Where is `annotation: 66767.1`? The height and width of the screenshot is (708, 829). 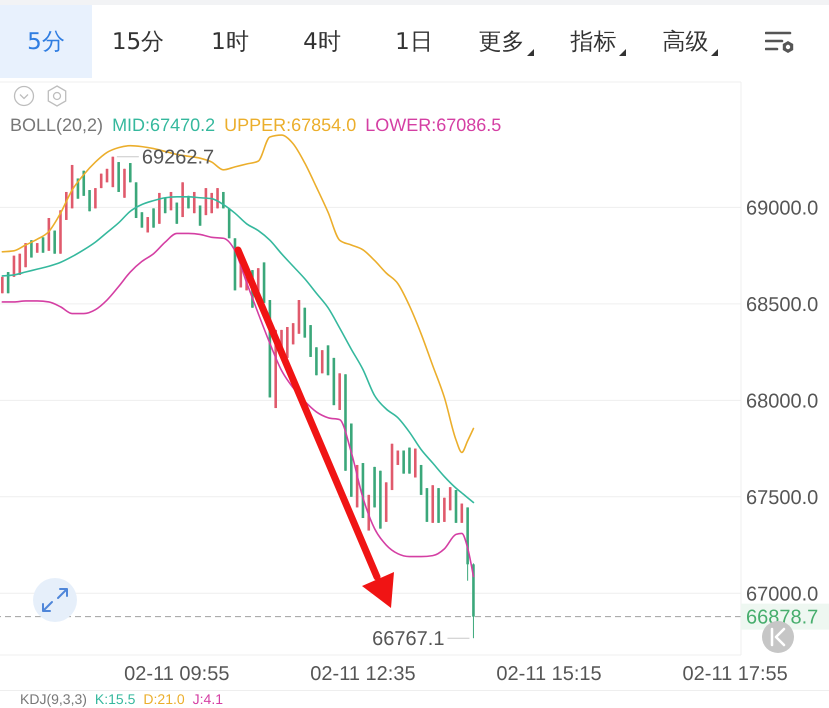
annotation: 66767.1 is located at coordinates (408, 639).